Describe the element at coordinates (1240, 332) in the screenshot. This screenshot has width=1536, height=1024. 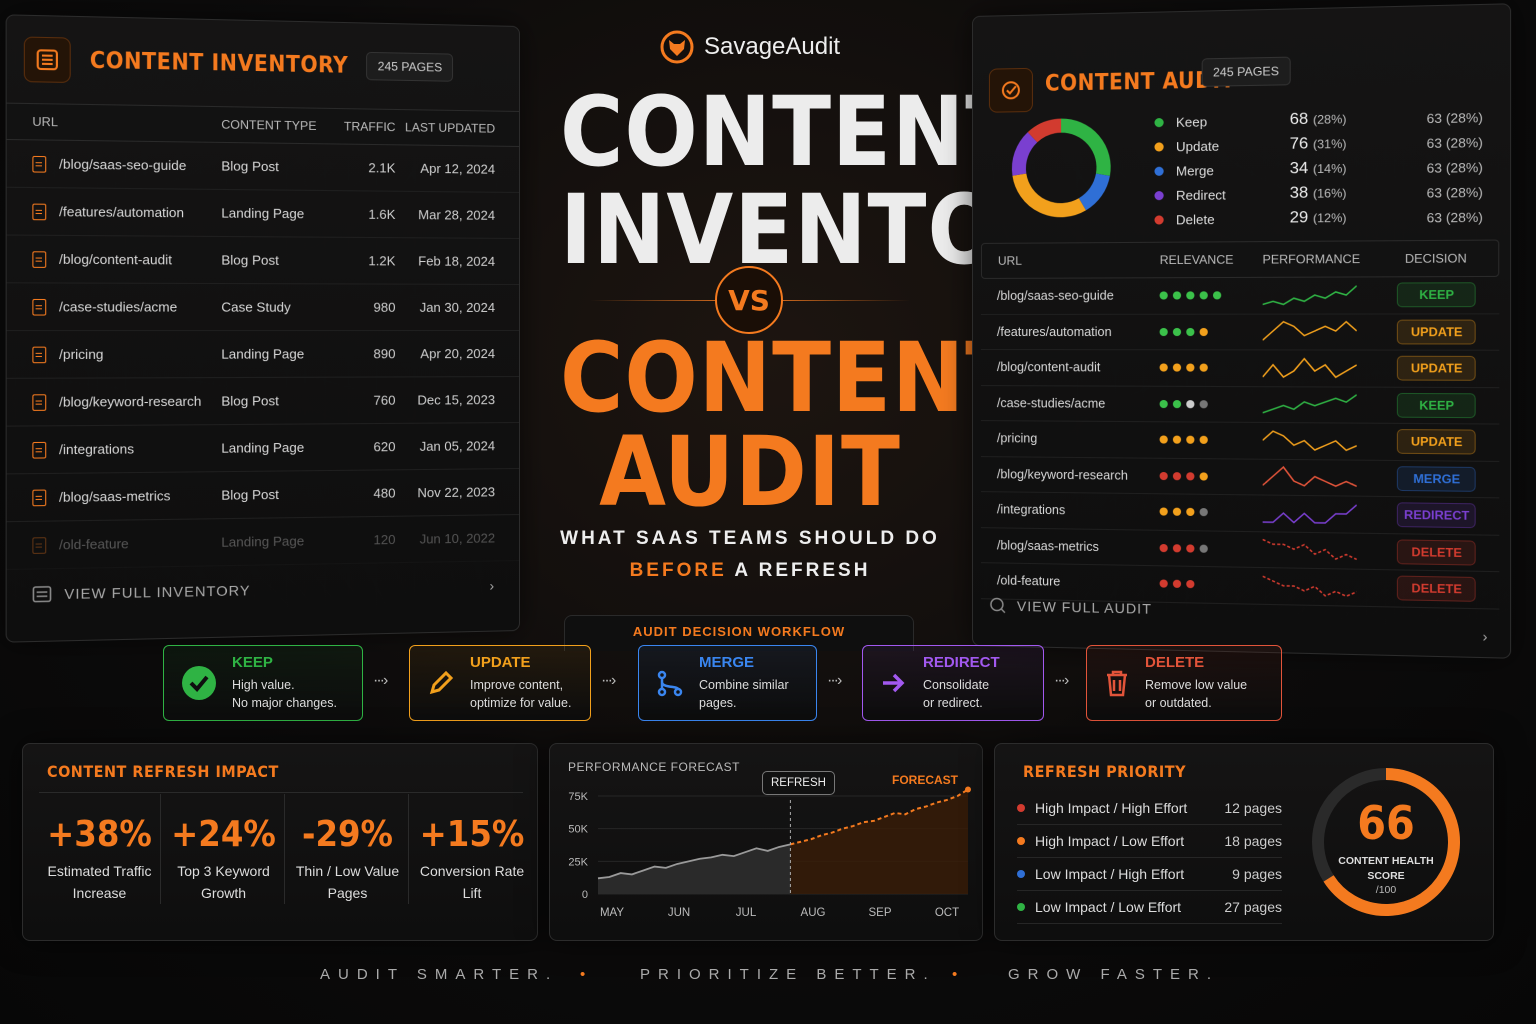
I see `table-row: /features/automation UPDATE` at that location.